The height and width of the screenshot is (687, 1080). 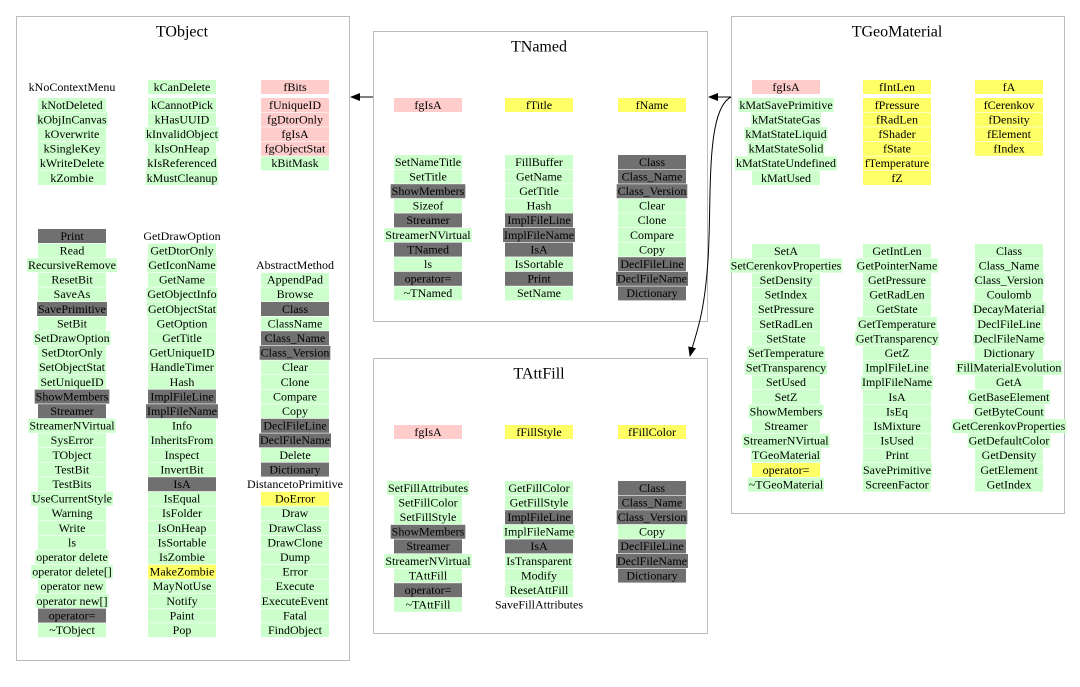 What do you see at coordinates (1009, 441) in the screenshot?
I see `member-label: GetDefaultColor` at bounding box center [1009, 441].